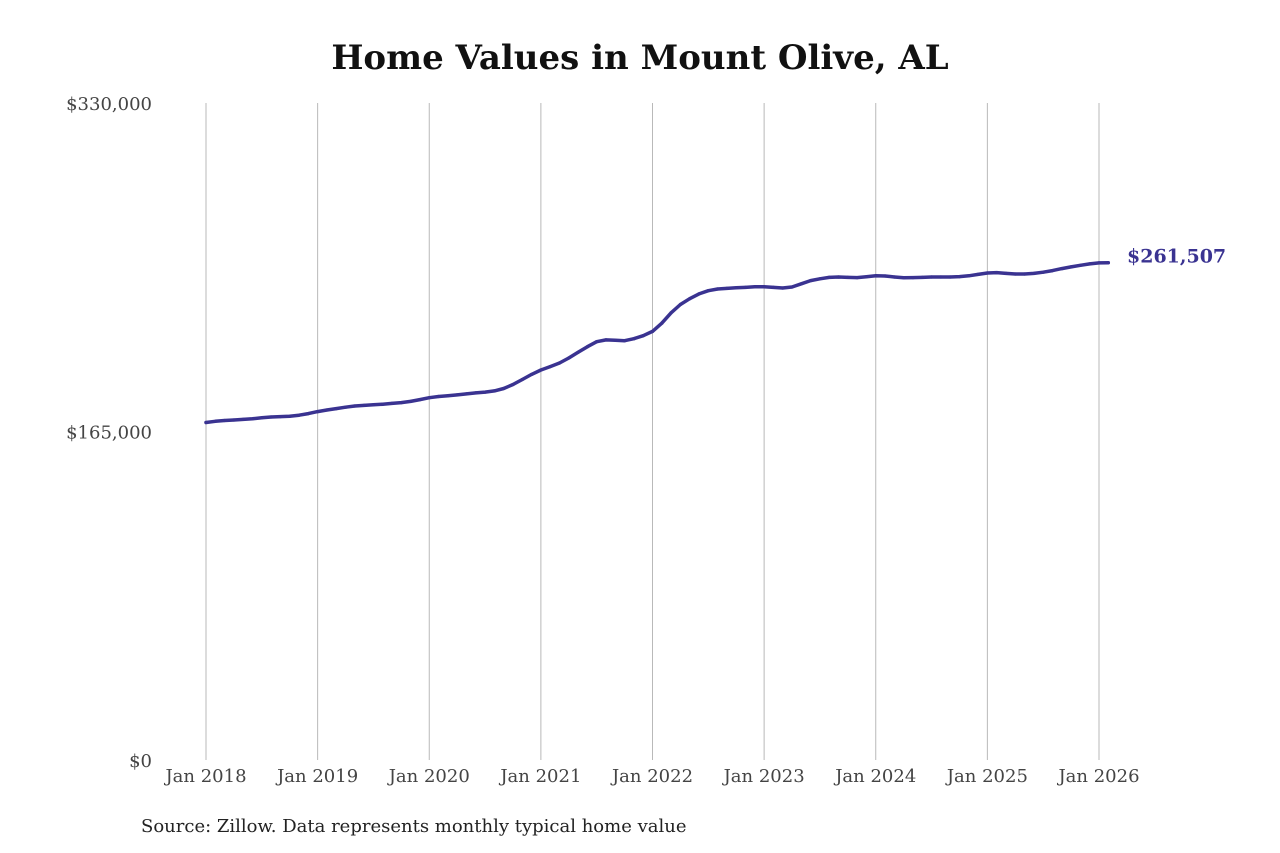 Image resolution: width=1280 pixels, height=853 pixels. I want to click on end-value-label: $261,507, so click(1176, 257).